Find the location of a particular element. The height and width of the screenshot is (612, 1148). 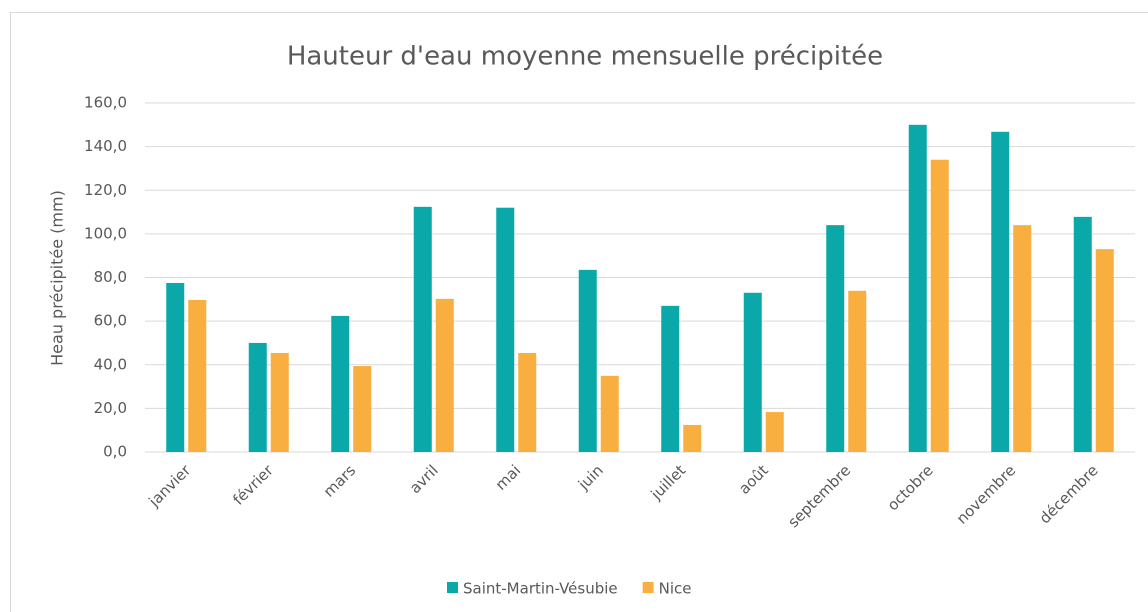

y-tick-label: 140,0 is located at coordinates (105, 146).